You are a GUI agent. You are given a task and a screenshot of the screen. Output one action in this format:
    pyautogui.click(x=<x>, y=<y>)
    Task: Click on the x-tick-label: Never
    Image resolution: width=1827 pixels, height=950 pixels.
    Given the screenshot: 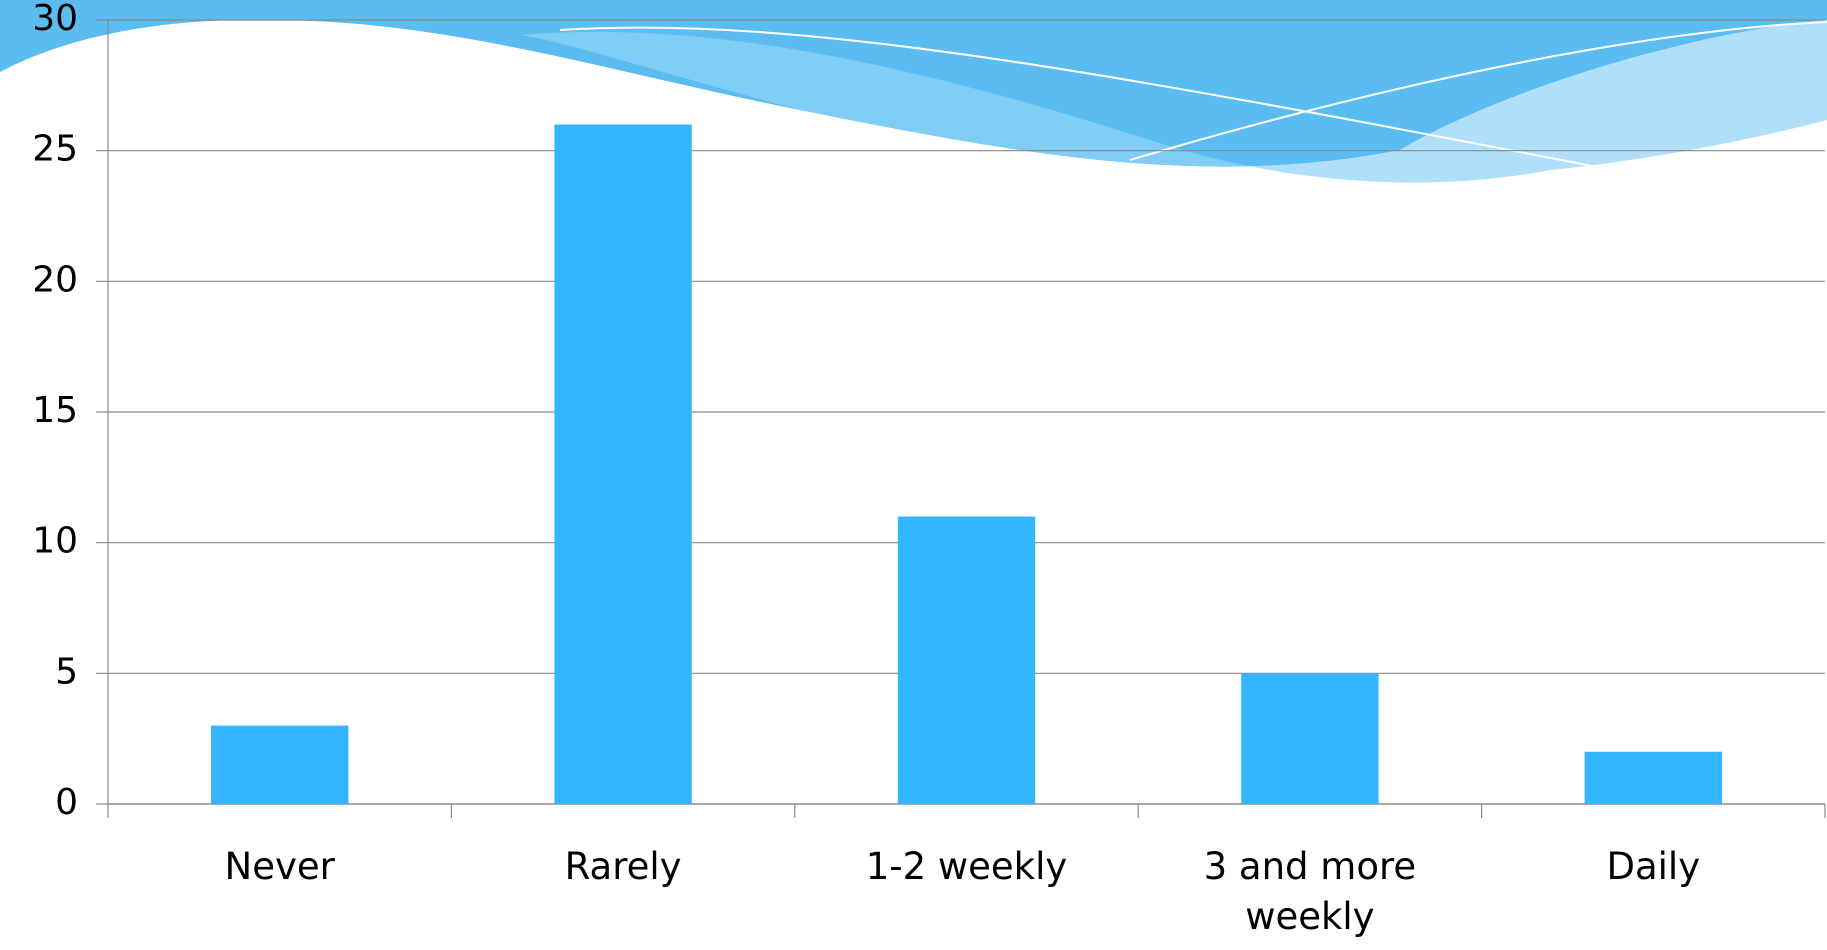 What is the action you would take?
    pyautogui.click(x=279, y=866)
    